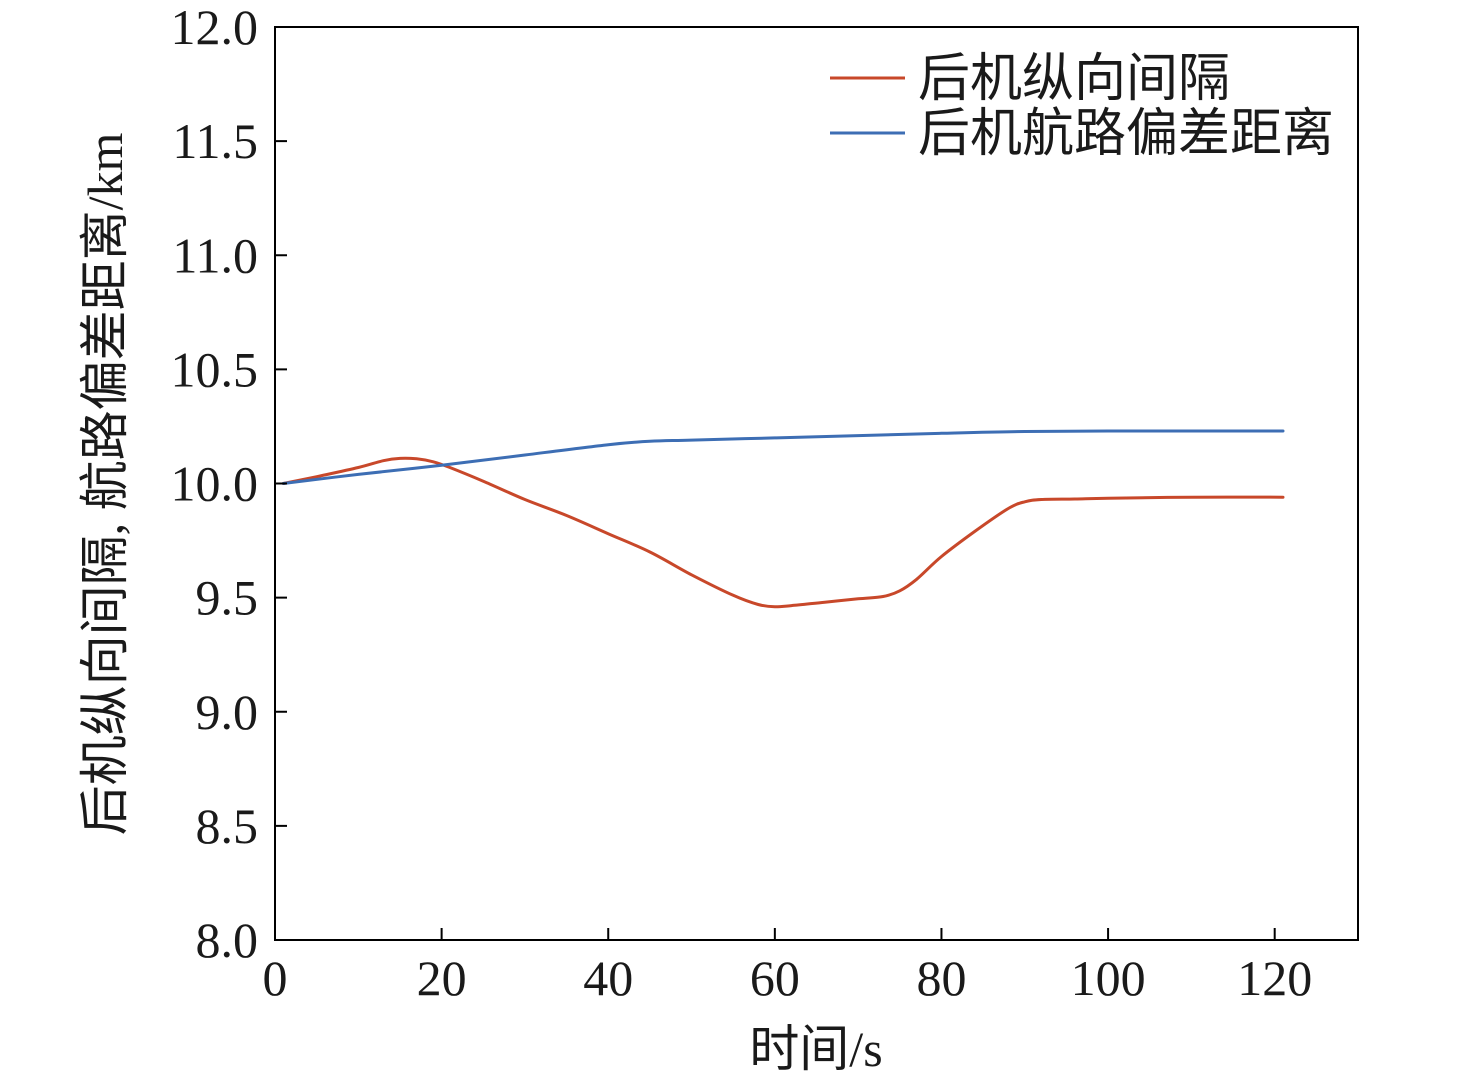 The image size is (1476, 1084). Describe the element at coordinates (105, 484) in the screenshot. I see `y-axis-title: 后机纵向间隔, 航路偏差距离/km` at that location.